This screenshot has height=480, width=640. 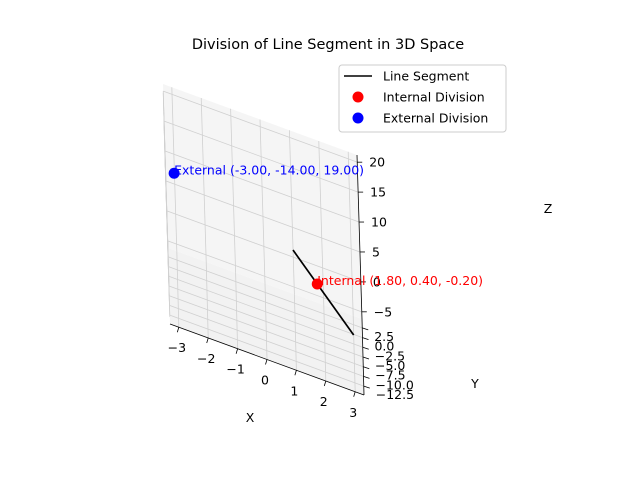 What do you see at coordinates (548, 208) in the screenshot?
I see `z-axis-label: Z` at bounding box center [548, 208].